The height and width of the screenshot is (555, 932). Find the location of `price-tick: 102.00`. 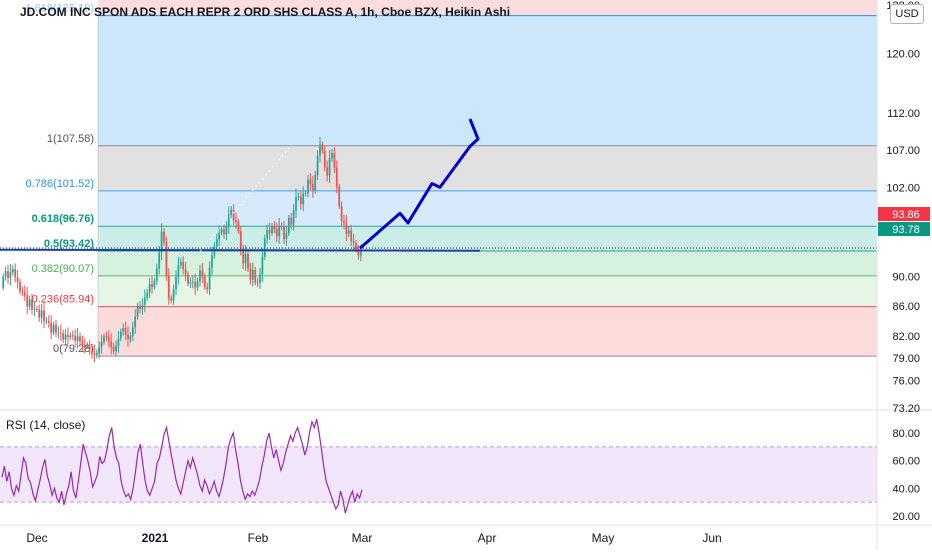

price-tick: 102.00 is located at coordinates (903, 188).